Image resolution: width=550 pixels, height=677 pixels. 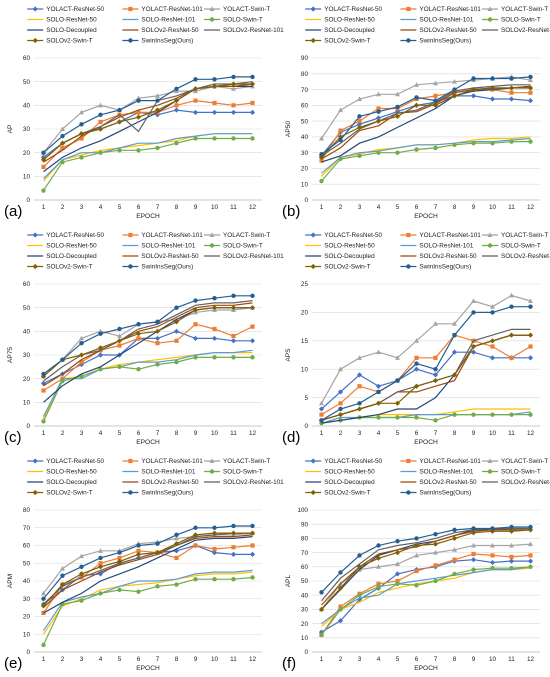 What do you see at coordinates (305, 153) in the screenshot?
I see `y-tick-label: 30` at bounding box center [305, 153].